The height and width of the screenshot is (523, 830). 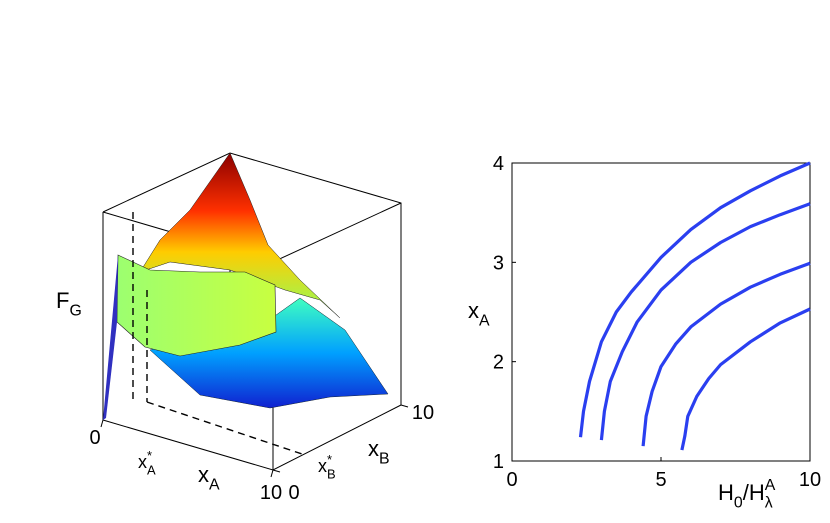 I want to click on y-tick-label: 3, so click(x=498, y=263).